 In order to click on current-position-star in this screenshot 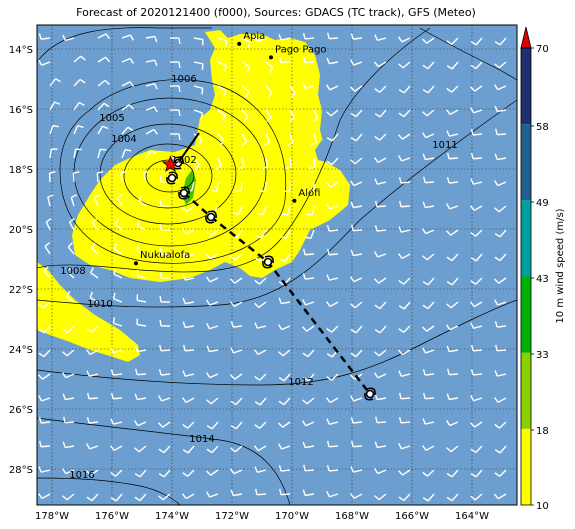, I will do `click(170, 163)`.